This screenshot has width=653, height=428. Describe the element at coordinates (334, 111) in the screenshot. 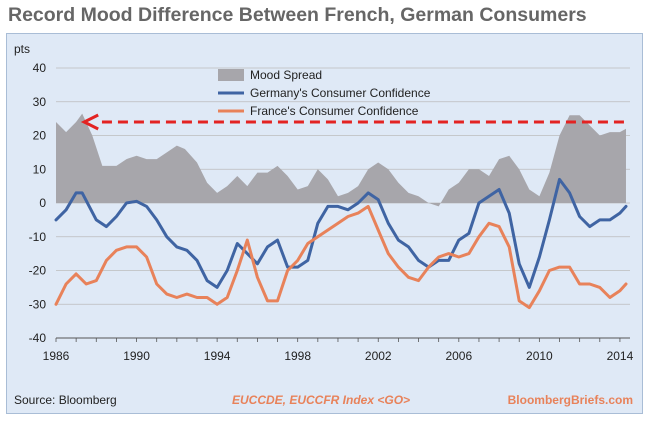

I see `legend-label: France's Consumer Confidence` at that location.